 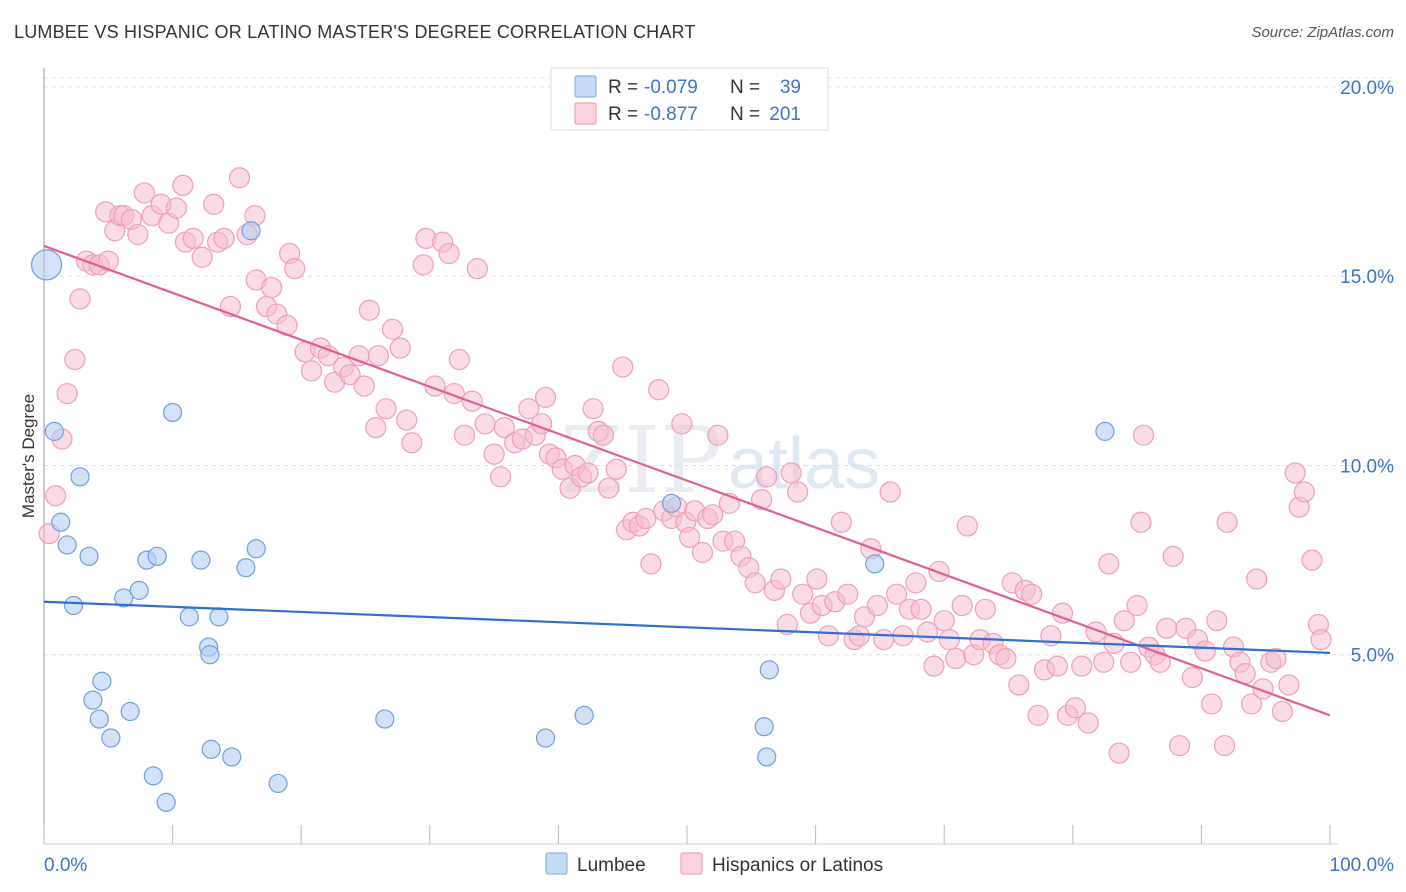 What do you see at coordinates (1367, 372) in the screenshot?
I see `y-axis-tick-labels: 5.0% 10.0% 15.0% 20.0%` at bounding box center [1367, 372].